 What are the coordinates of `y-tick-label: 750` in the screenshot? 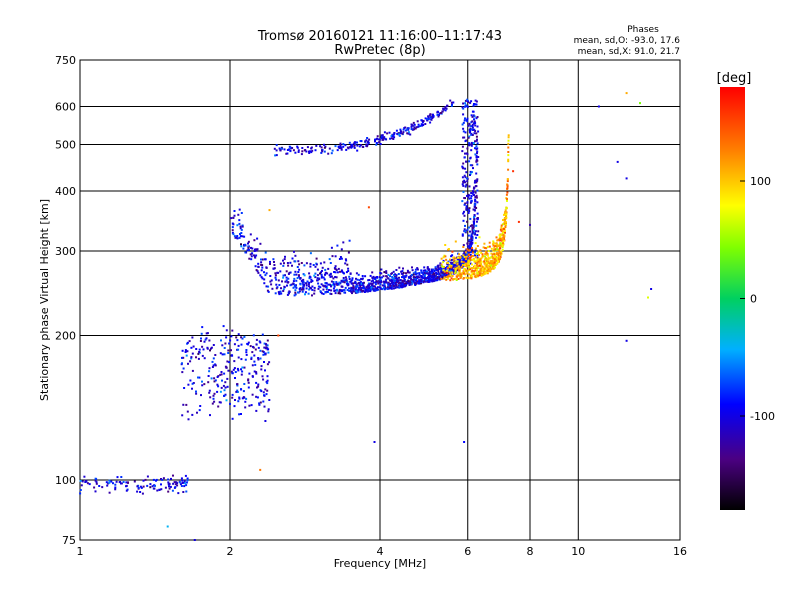 It's located at (65, 60).